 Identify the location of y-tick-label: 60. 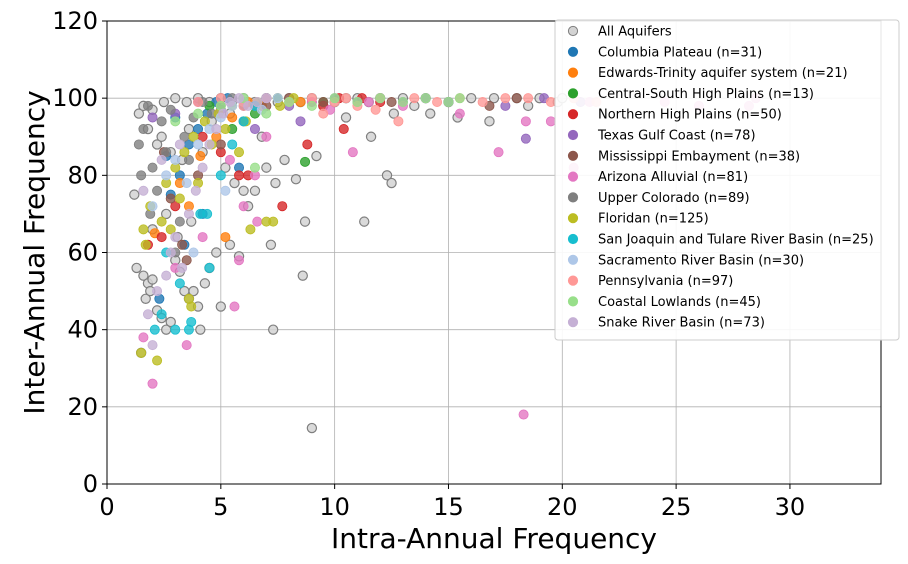
(82, 253).